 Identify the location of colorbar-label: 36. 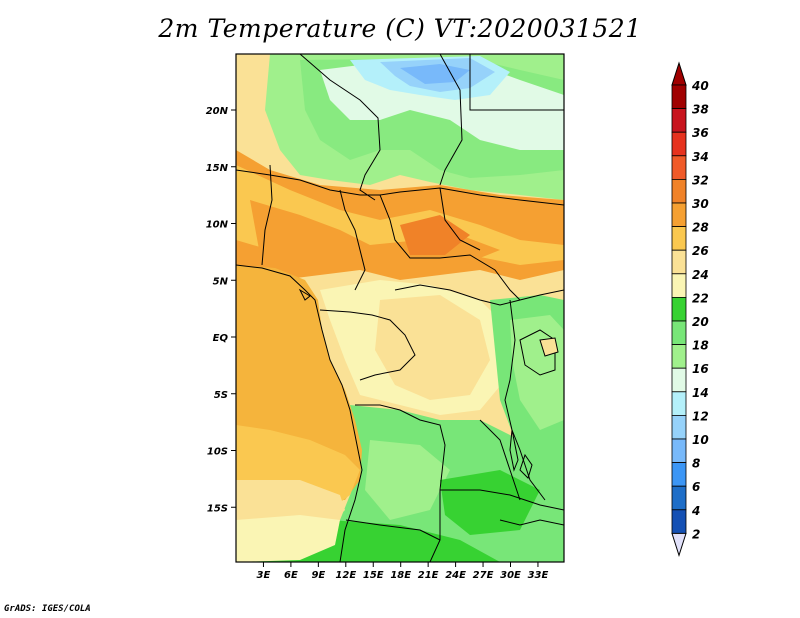
(700, 133).